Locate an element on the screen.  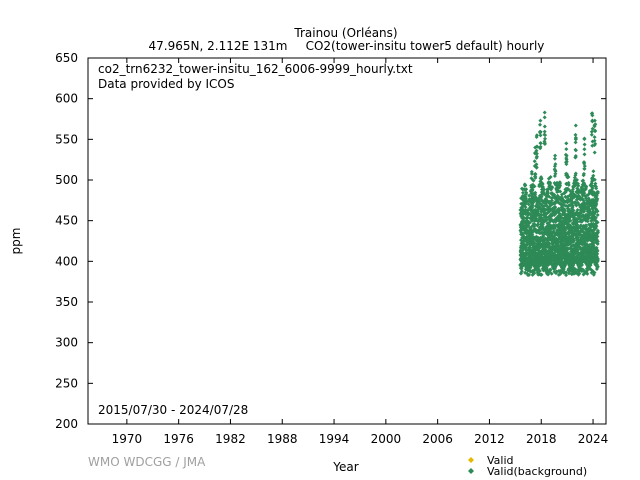
legend-background-marker is located at coordinates (471, 471).